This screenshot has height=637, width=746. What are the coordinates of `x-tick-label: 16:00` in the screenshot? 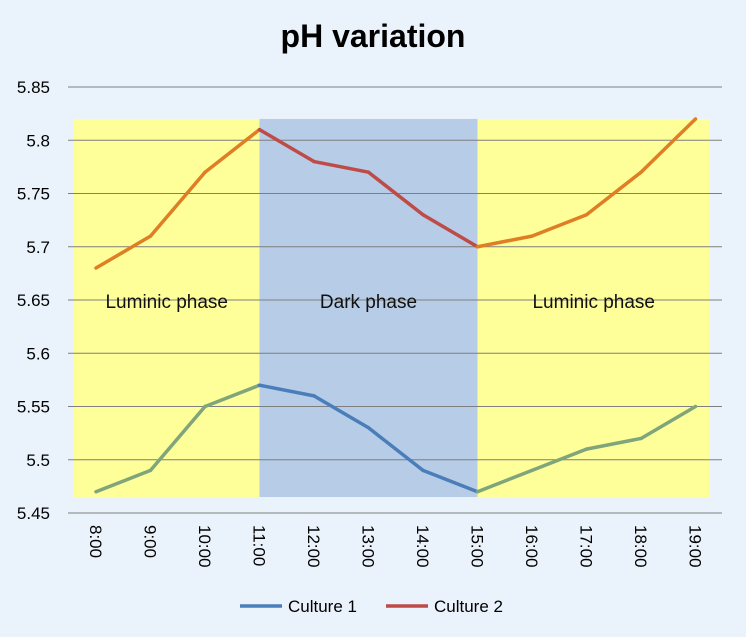 It's located at (531, 546).